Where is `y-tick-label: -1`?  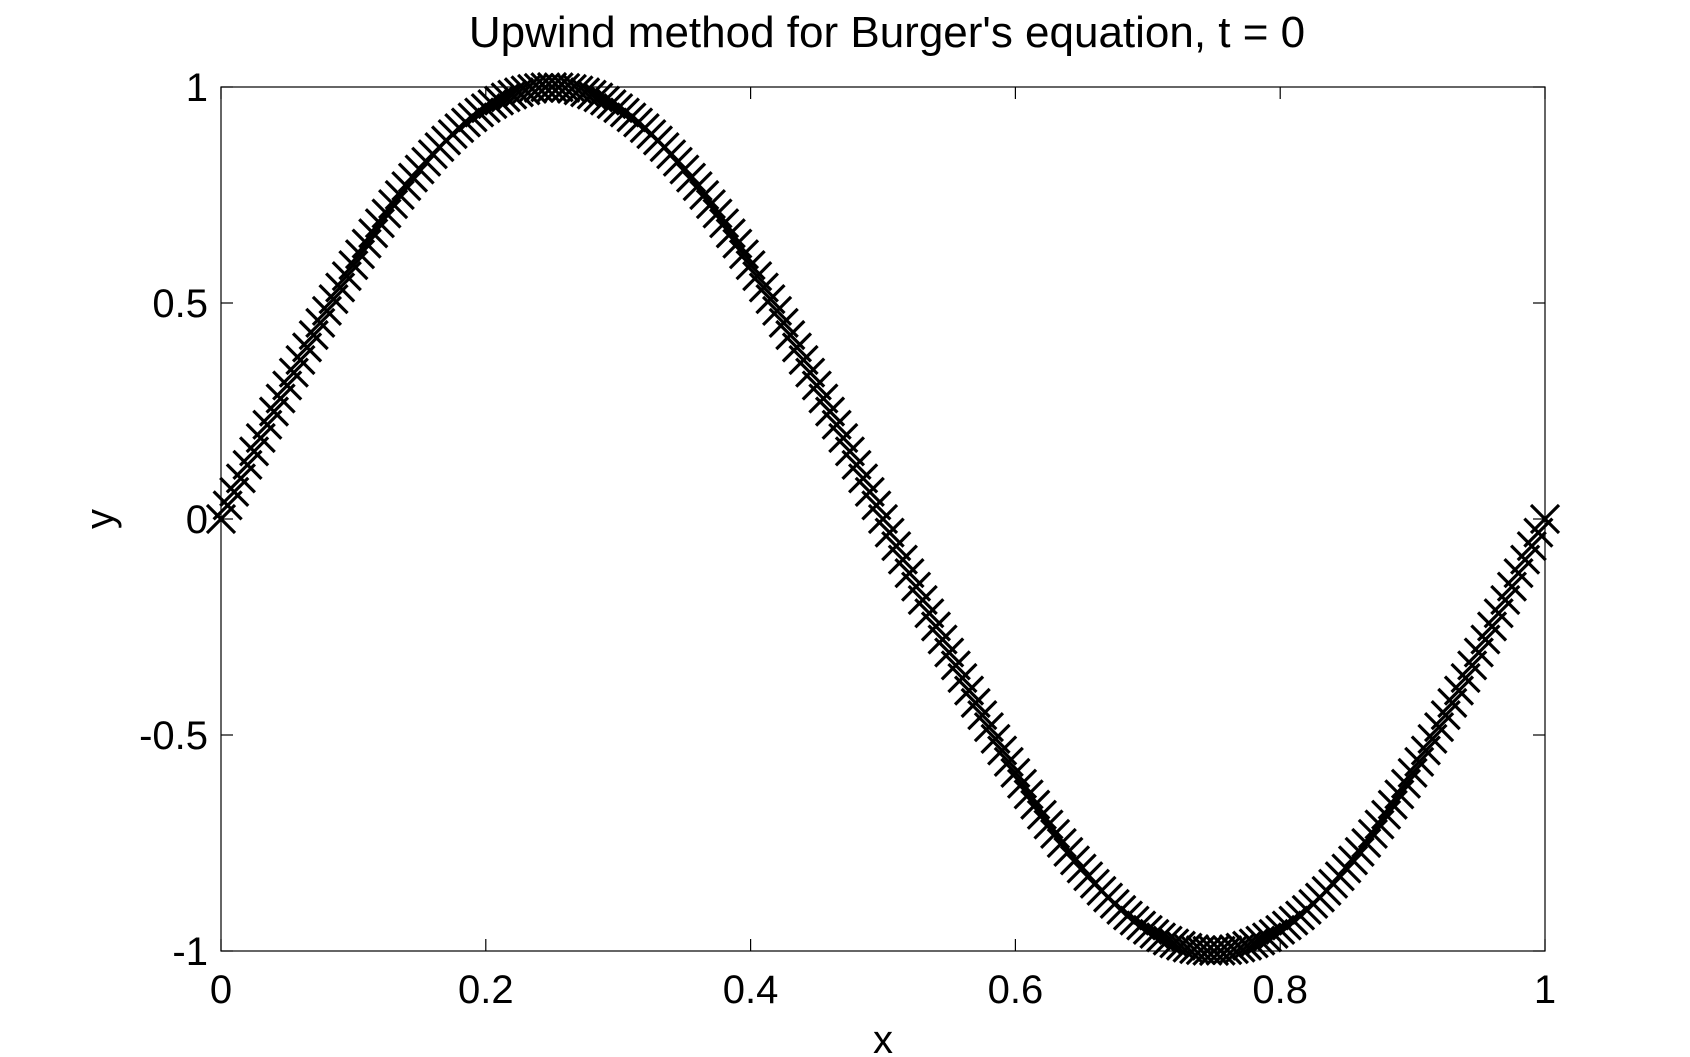
y-tick-label: -1 is located at coordinates (190, 952).